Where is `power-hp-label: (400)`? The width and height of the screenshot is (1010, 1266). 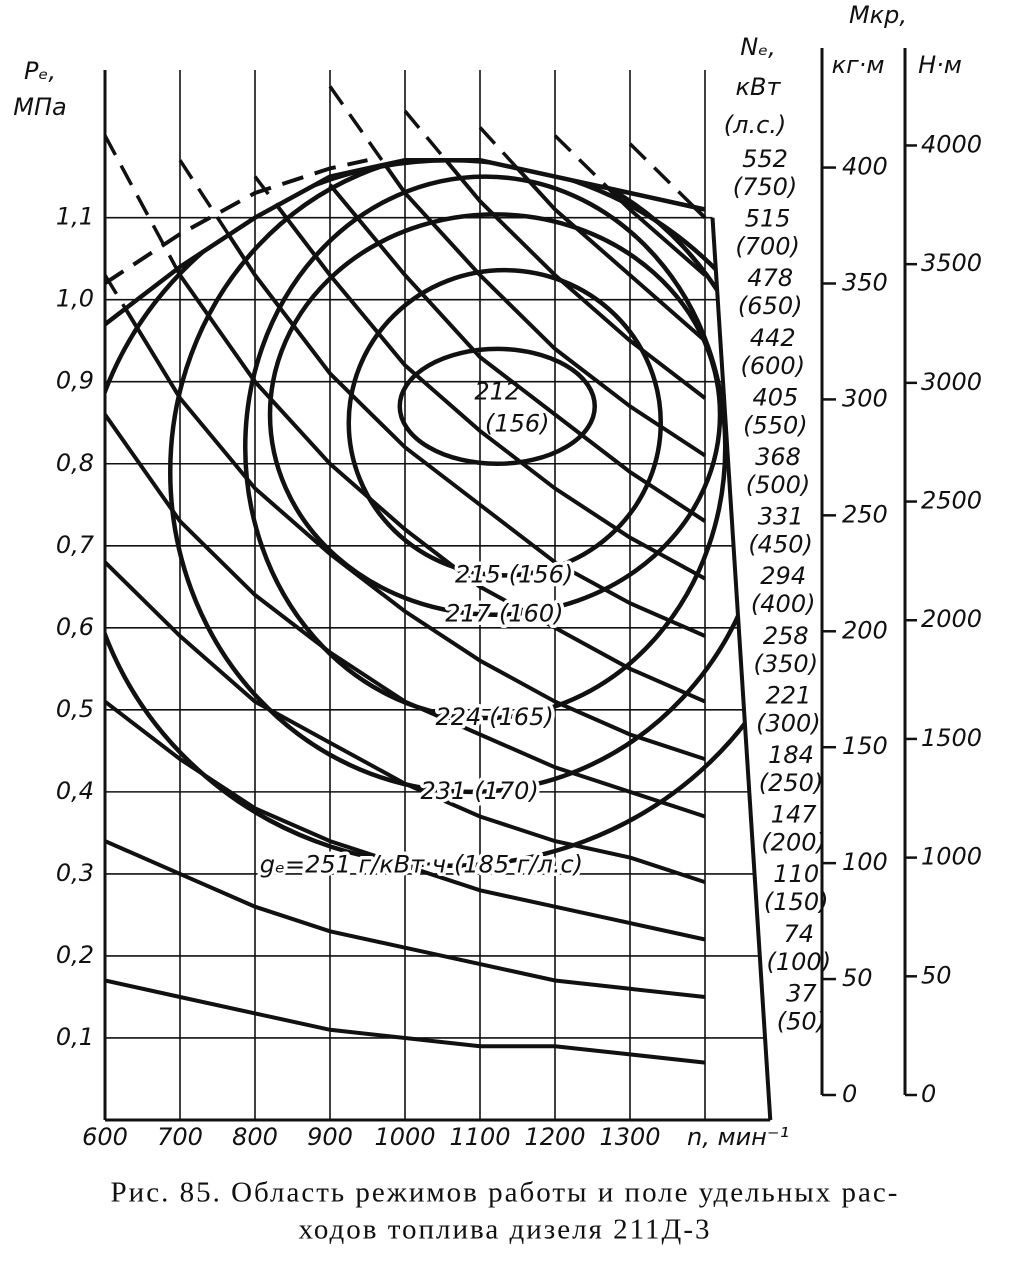 power-hp-label: (400) is located at coordinates (783, 604).